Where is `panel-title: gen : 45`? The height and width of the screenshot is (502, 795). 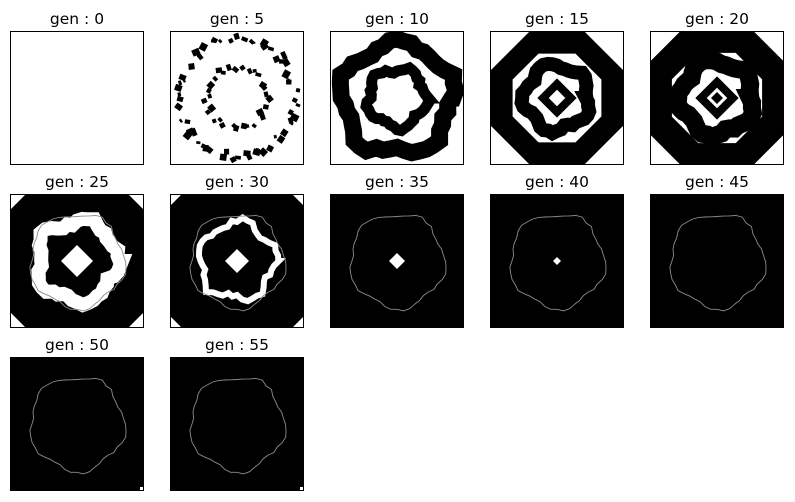
panel-title: gen : 45 is located at coordinates (717, 182).